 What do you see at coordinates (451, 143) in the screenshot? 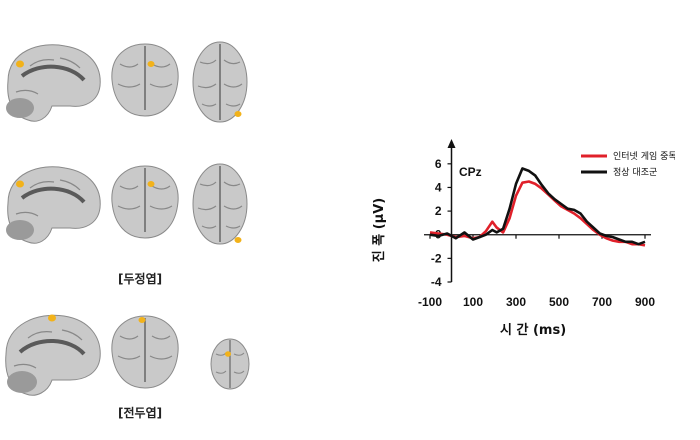
I see `y-axis-arrow` at bounding box center [451, 143].